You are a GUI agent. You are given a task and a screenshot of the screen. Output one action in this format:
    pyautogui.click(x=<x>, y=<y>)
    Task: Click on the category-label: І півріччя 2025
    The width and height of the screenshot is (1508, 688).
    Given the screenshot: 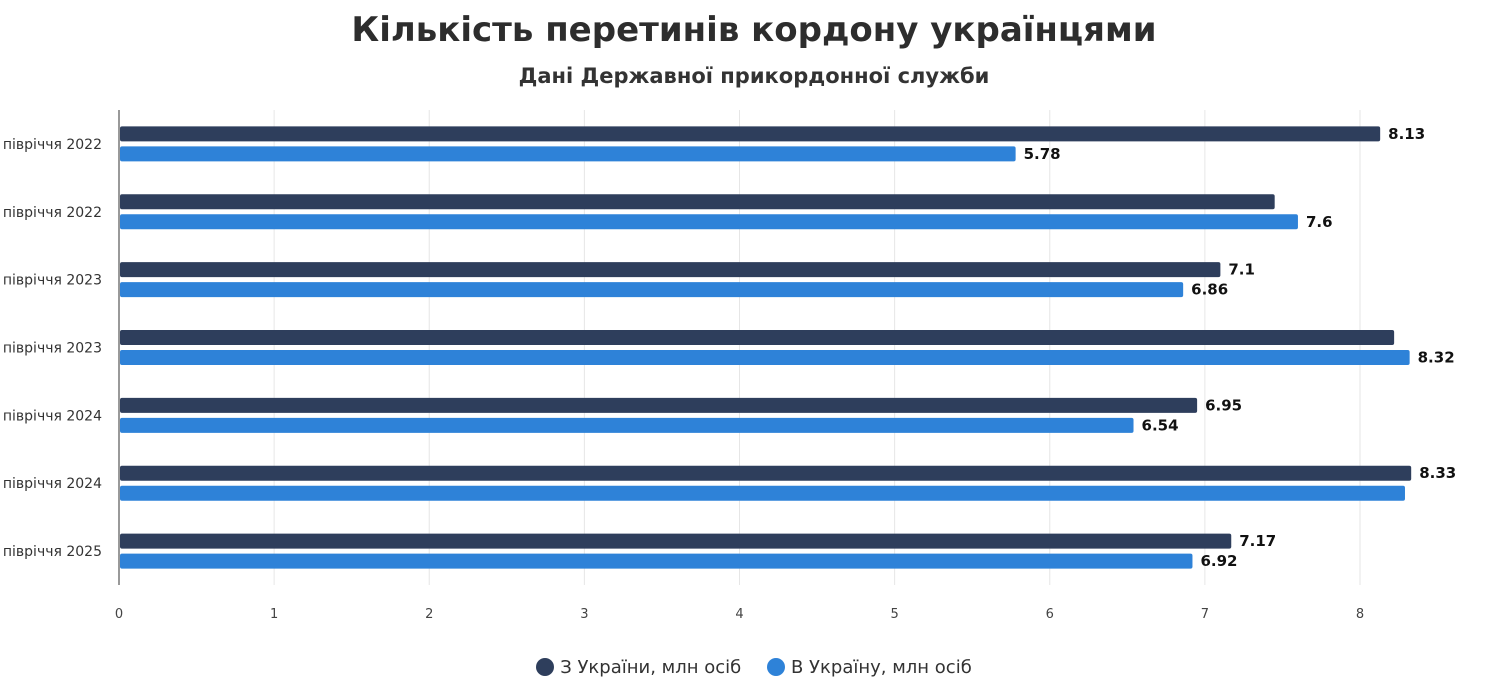 What is the action you would take?
    pyautogui.click(x=51, y=552)
    